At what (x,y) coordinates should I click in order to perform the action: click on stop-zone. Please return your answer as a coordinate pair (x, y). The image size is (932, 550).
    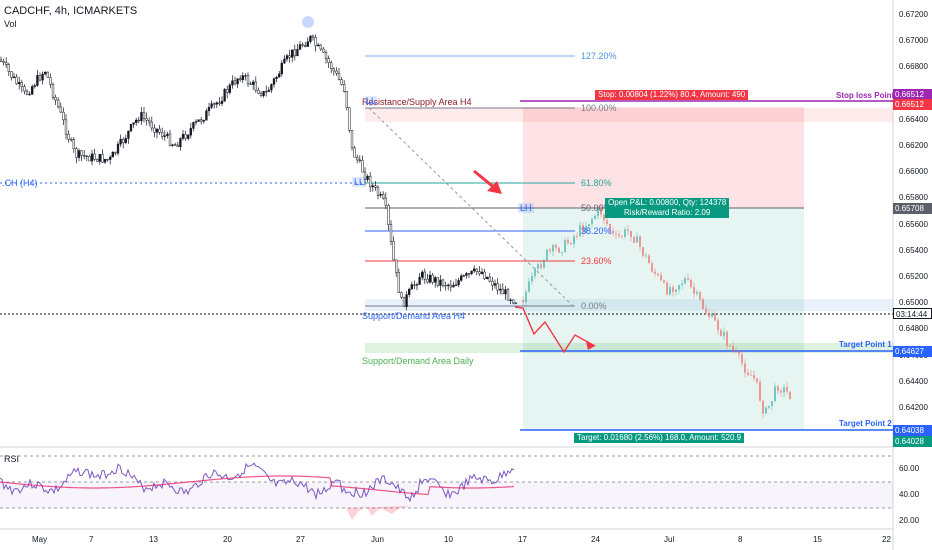
    Looking at the image, I should click on (663, 157).